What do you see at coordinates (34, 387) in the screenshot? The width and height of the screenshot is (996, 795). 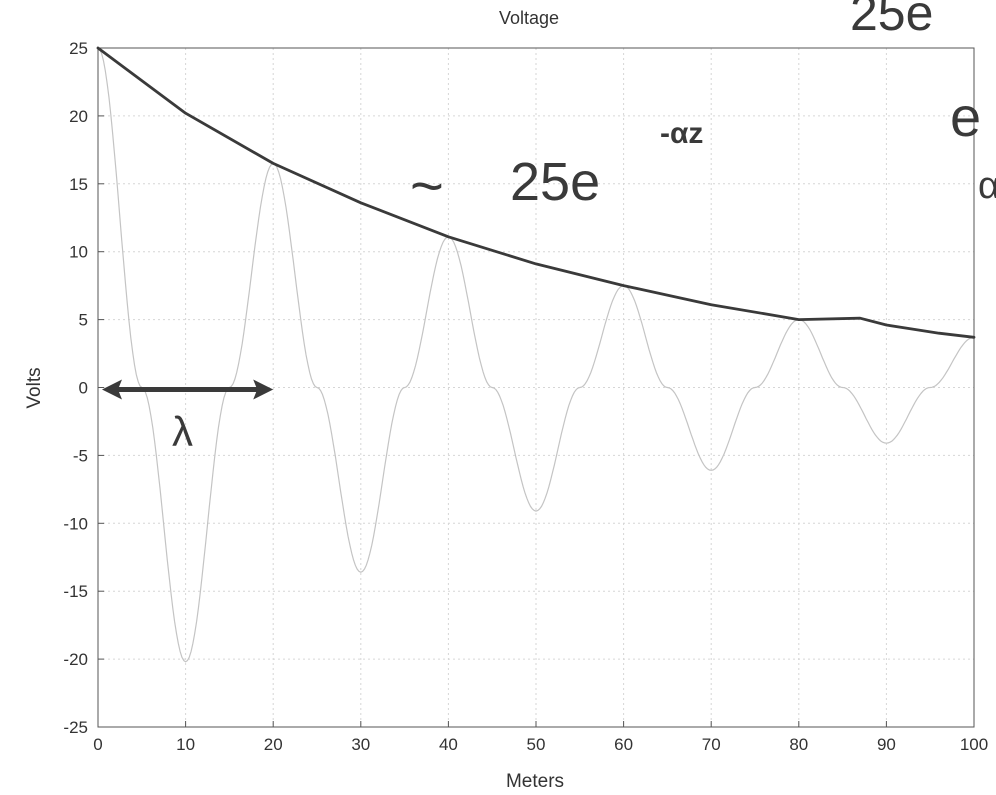 I see `y-axis-label: Volts` at bounding box center [34, 387].